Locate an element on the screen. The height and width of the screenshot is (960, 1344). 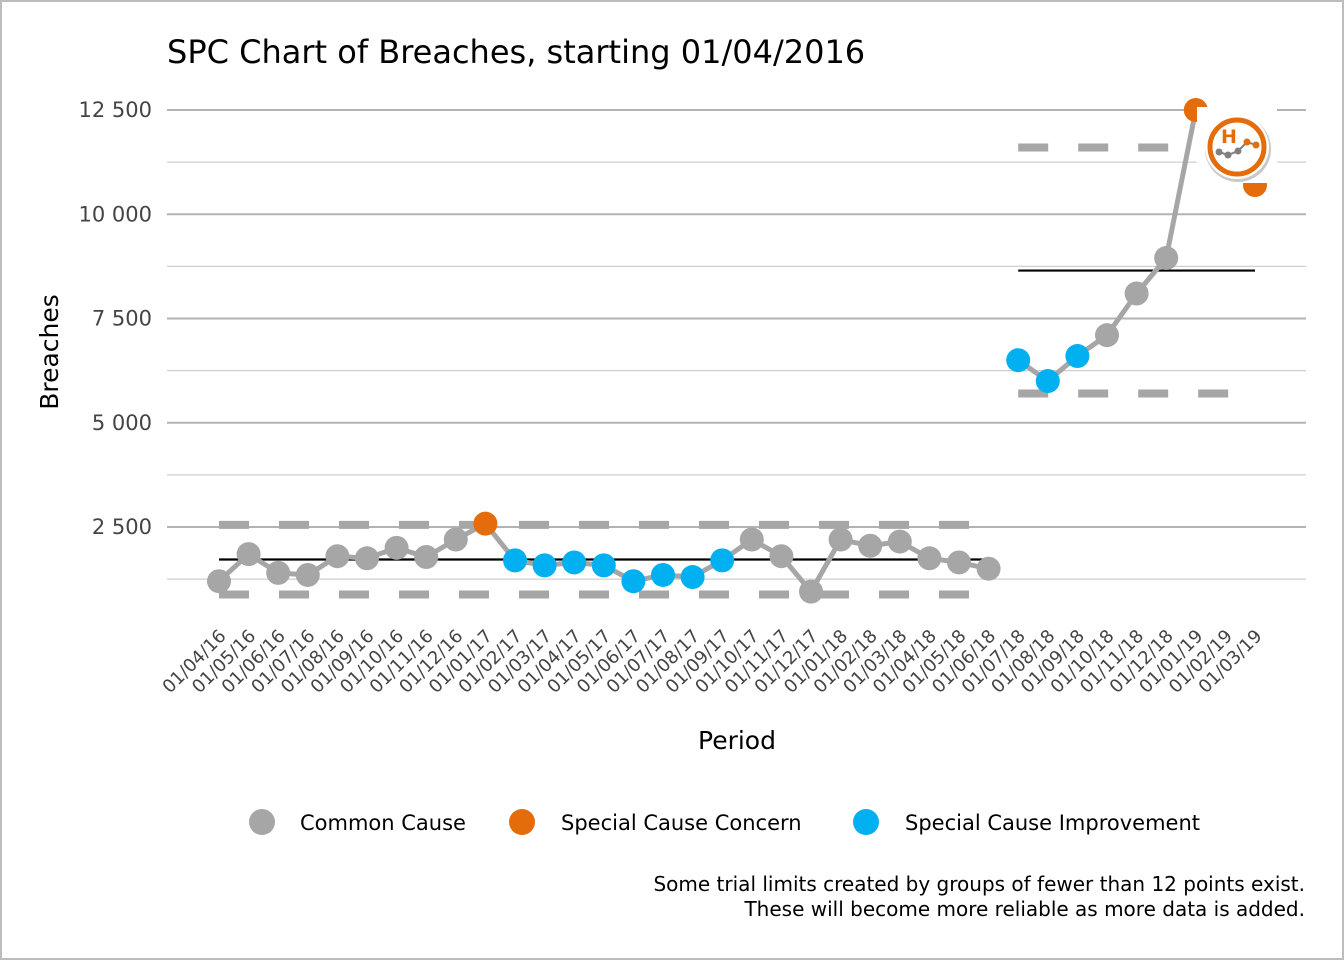
y-axis-ticks: 2 500 5 000 7 500 10 000 12 500 is located at coordinates (115, 318).